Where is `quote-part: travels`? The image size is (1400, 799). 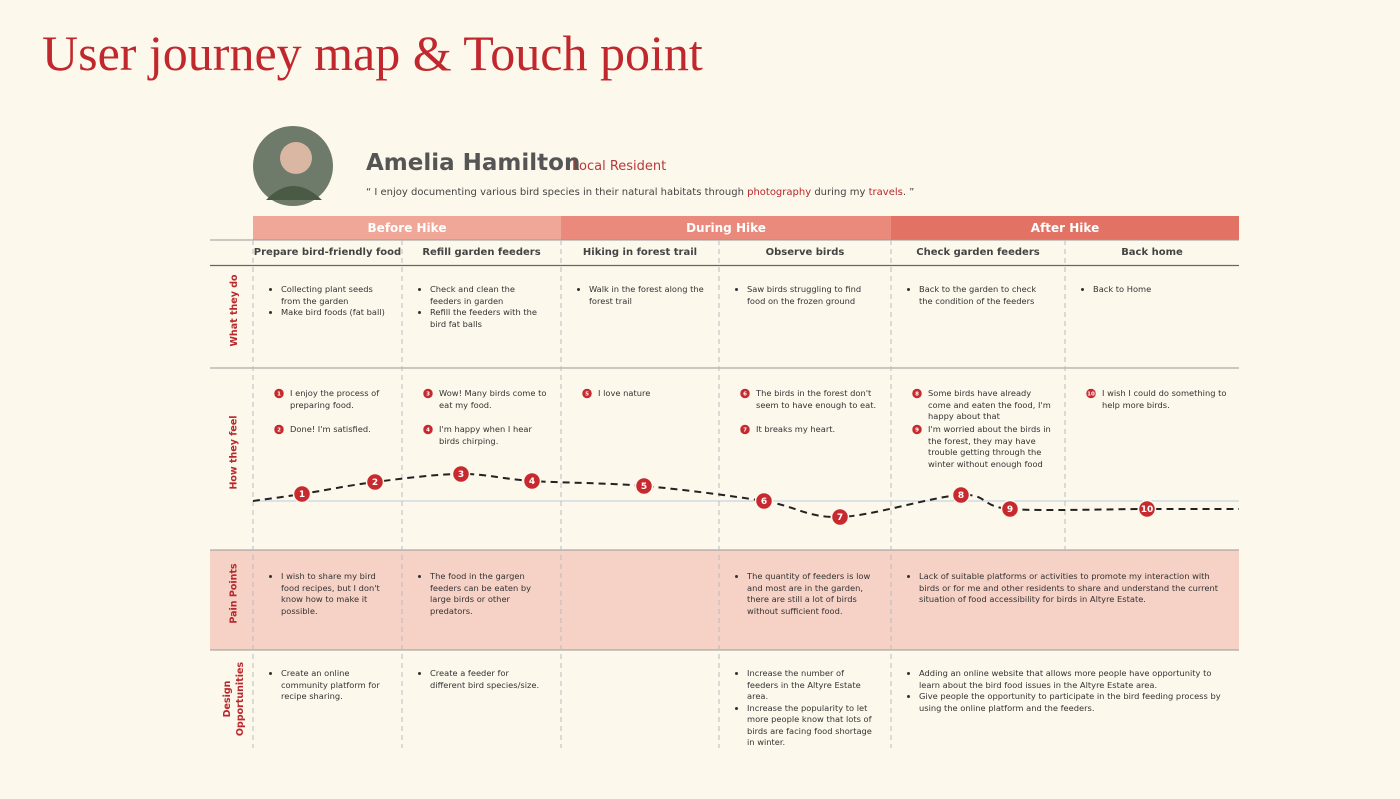
quote-part: travels is located at coordinates (885, 192).